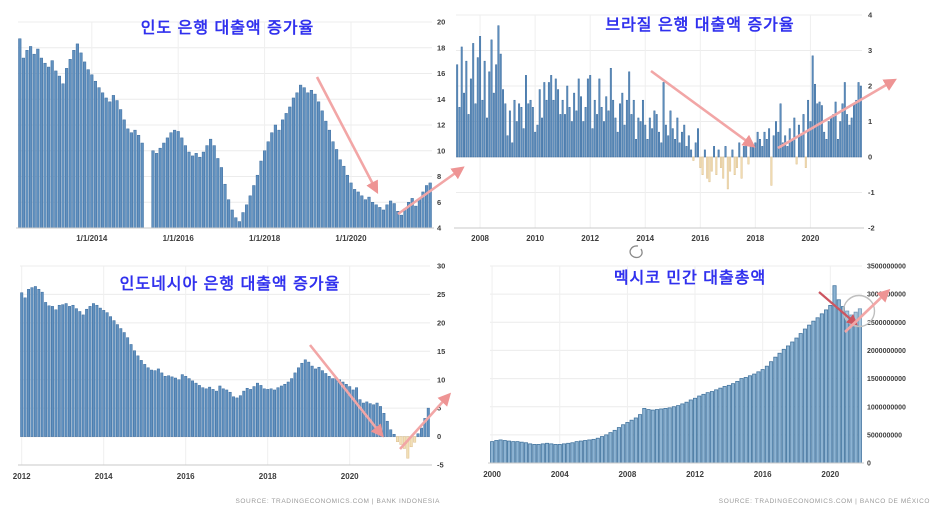  Describe the element at coordinates (351, 238) in the screenshot. I see `x-tick-label: 1/1/2020` at that location.